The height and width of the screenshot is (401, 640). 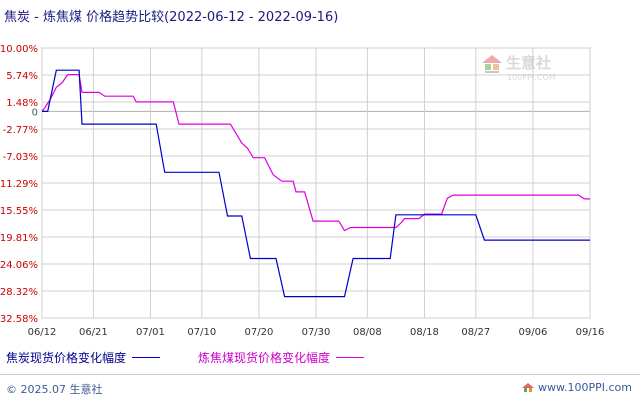 What do you see at coordinates (22, 76) in the screenshot?
I see `y-tick-label: 5.74%` at bounding box center [22, 76].